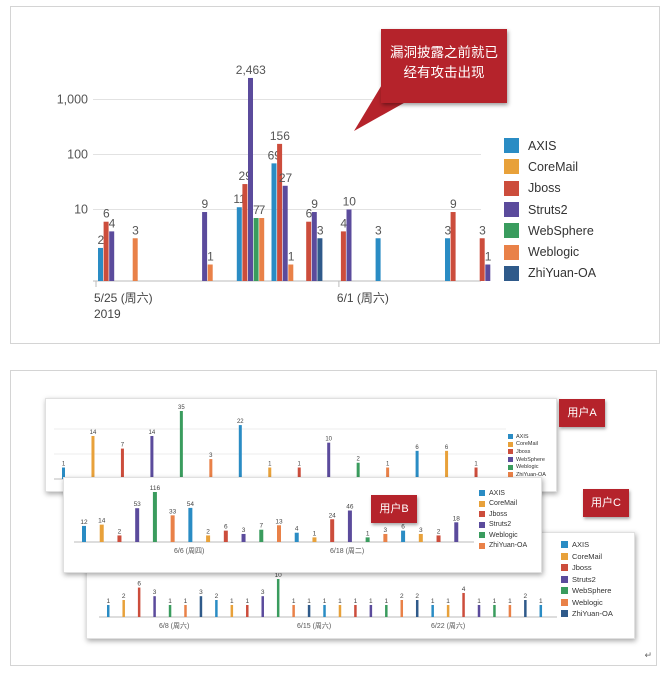 The height and width of the screenshot is (674, 672). I want to click on legend-label: Weblogic, so click(503, 535).